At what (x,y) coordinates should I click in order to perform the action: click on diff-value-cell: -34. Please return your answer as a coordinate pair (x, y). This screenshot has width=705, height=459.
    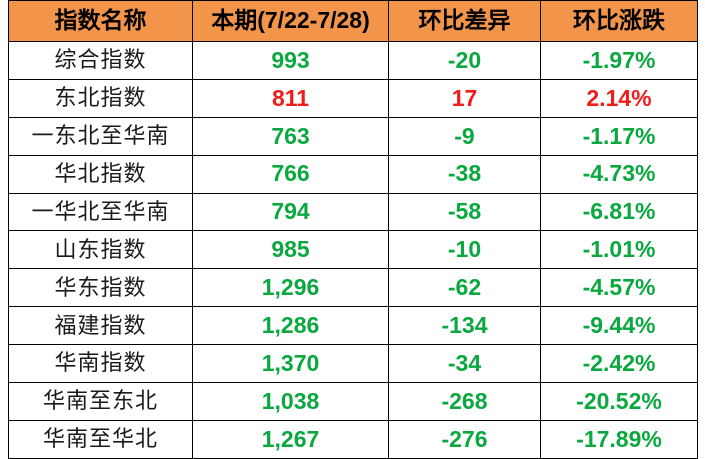
    Looking at the image, I should click on (464, 364).